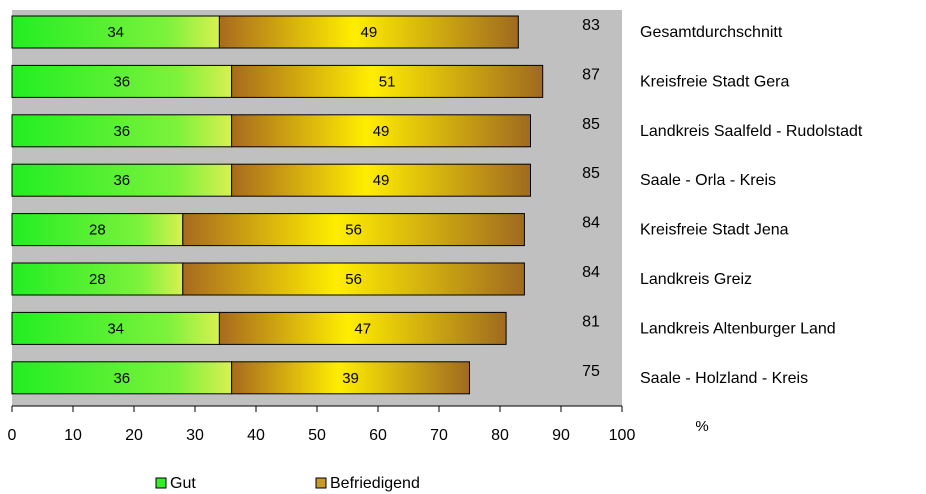 Image resolution: width=926 pixels, height=494 pixels. I want to click on total-label: 87, so click(591, 74).